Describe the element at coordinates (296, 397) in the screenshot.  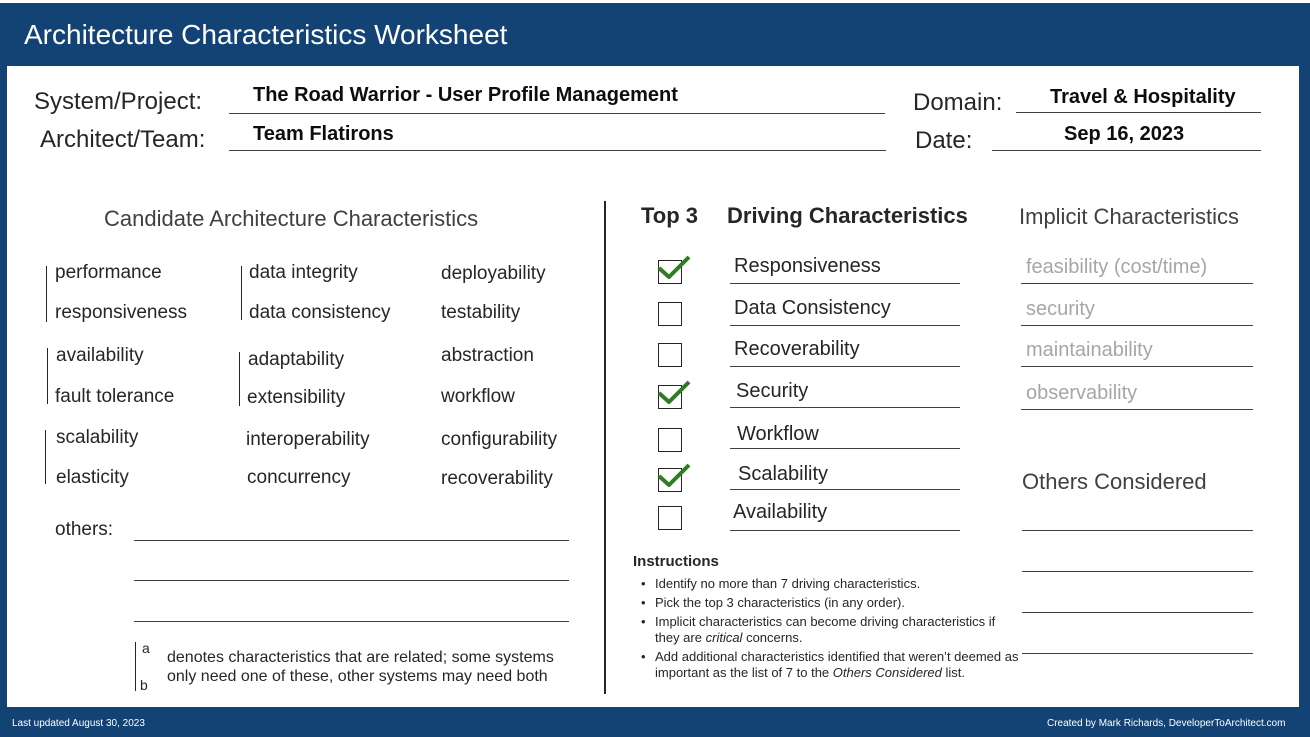
I see `candidate-extensibility: extensibility` at that location.